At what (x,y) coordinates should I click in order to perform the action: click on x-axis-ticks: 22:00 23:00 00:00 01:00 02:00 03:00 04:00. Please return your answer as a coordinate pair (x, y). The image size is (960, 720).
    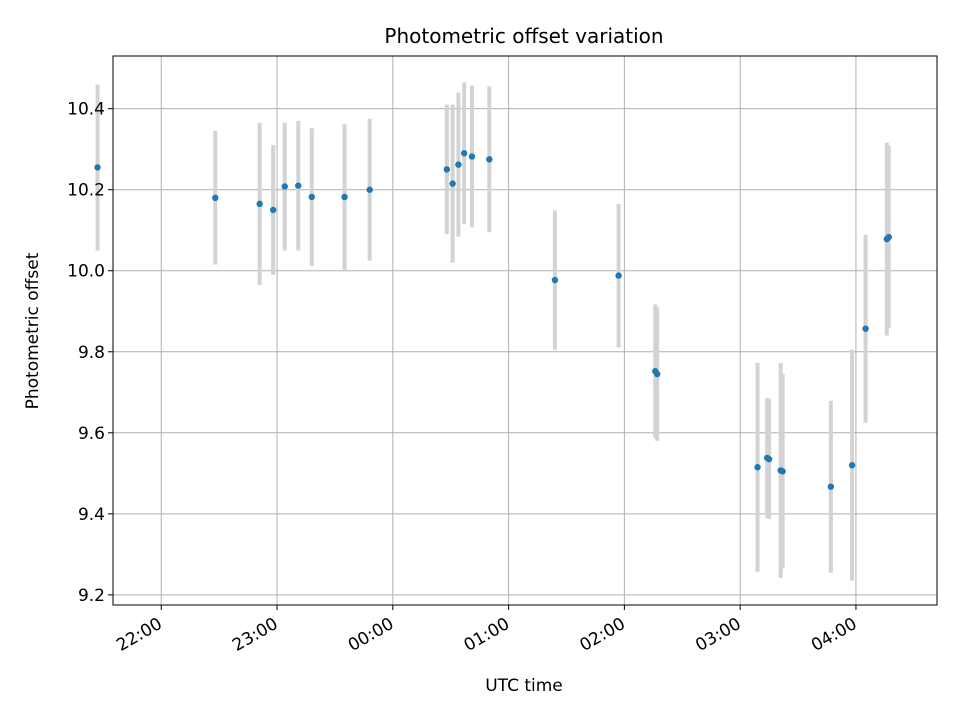
    Looking at the image, I should click on (486, 630).